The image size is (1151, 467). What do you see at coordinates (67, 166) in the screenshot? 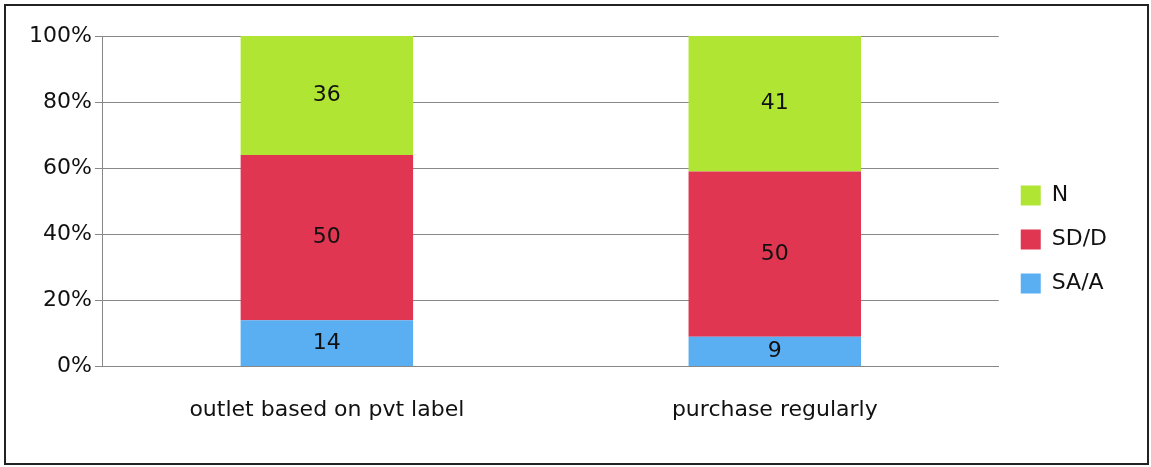
I see `y-tick-label: 60%` at bounding box center [67, 166].